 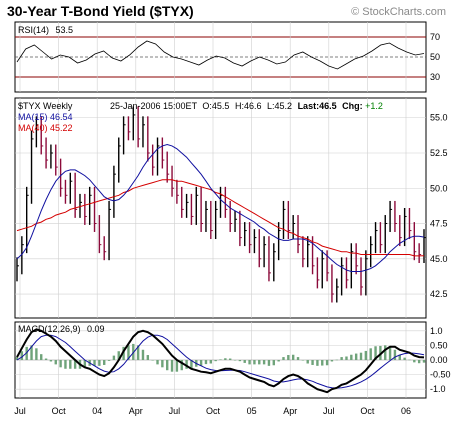 I want to click on macd-tick-label-3: -0.50, so click(x=440, y=375).